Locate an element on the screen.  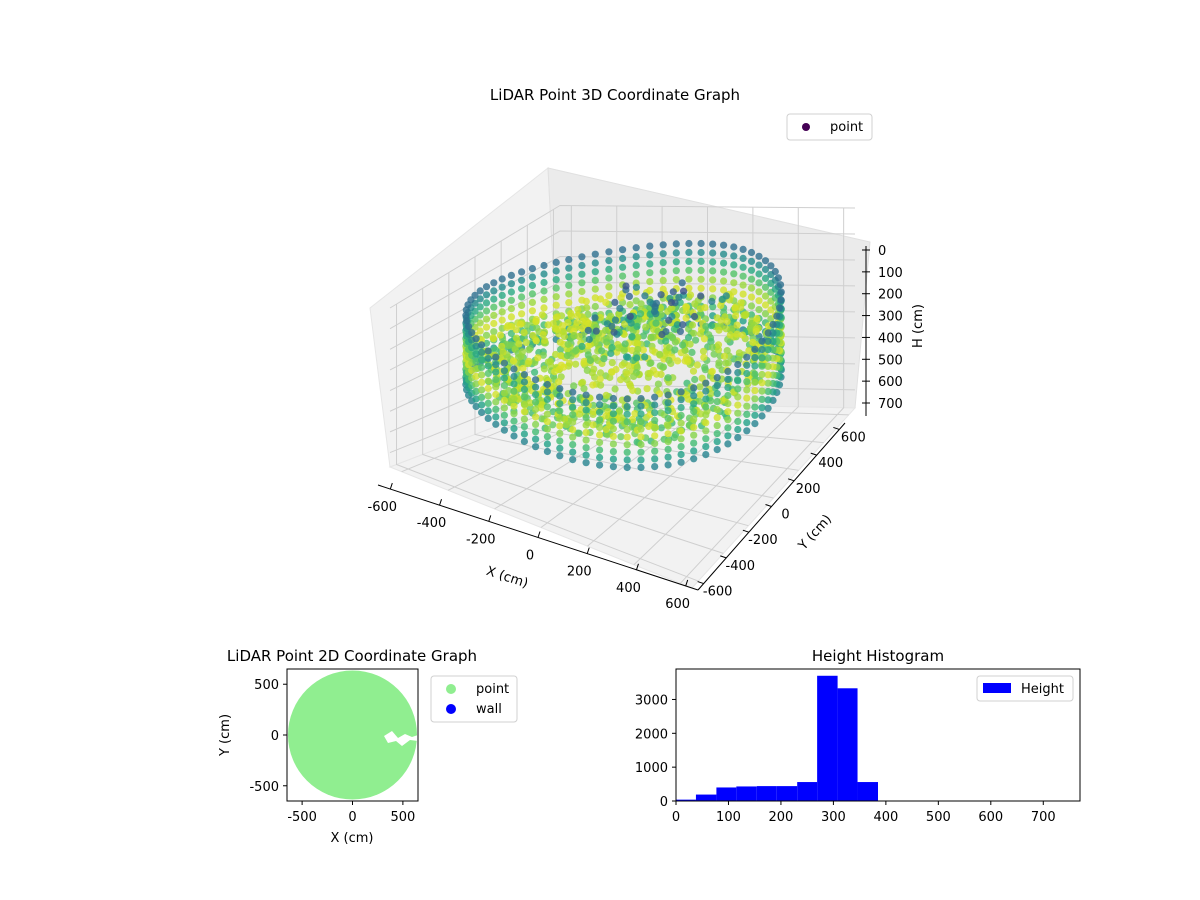
legend-hist: Height is located at coordinates (1025, 688).